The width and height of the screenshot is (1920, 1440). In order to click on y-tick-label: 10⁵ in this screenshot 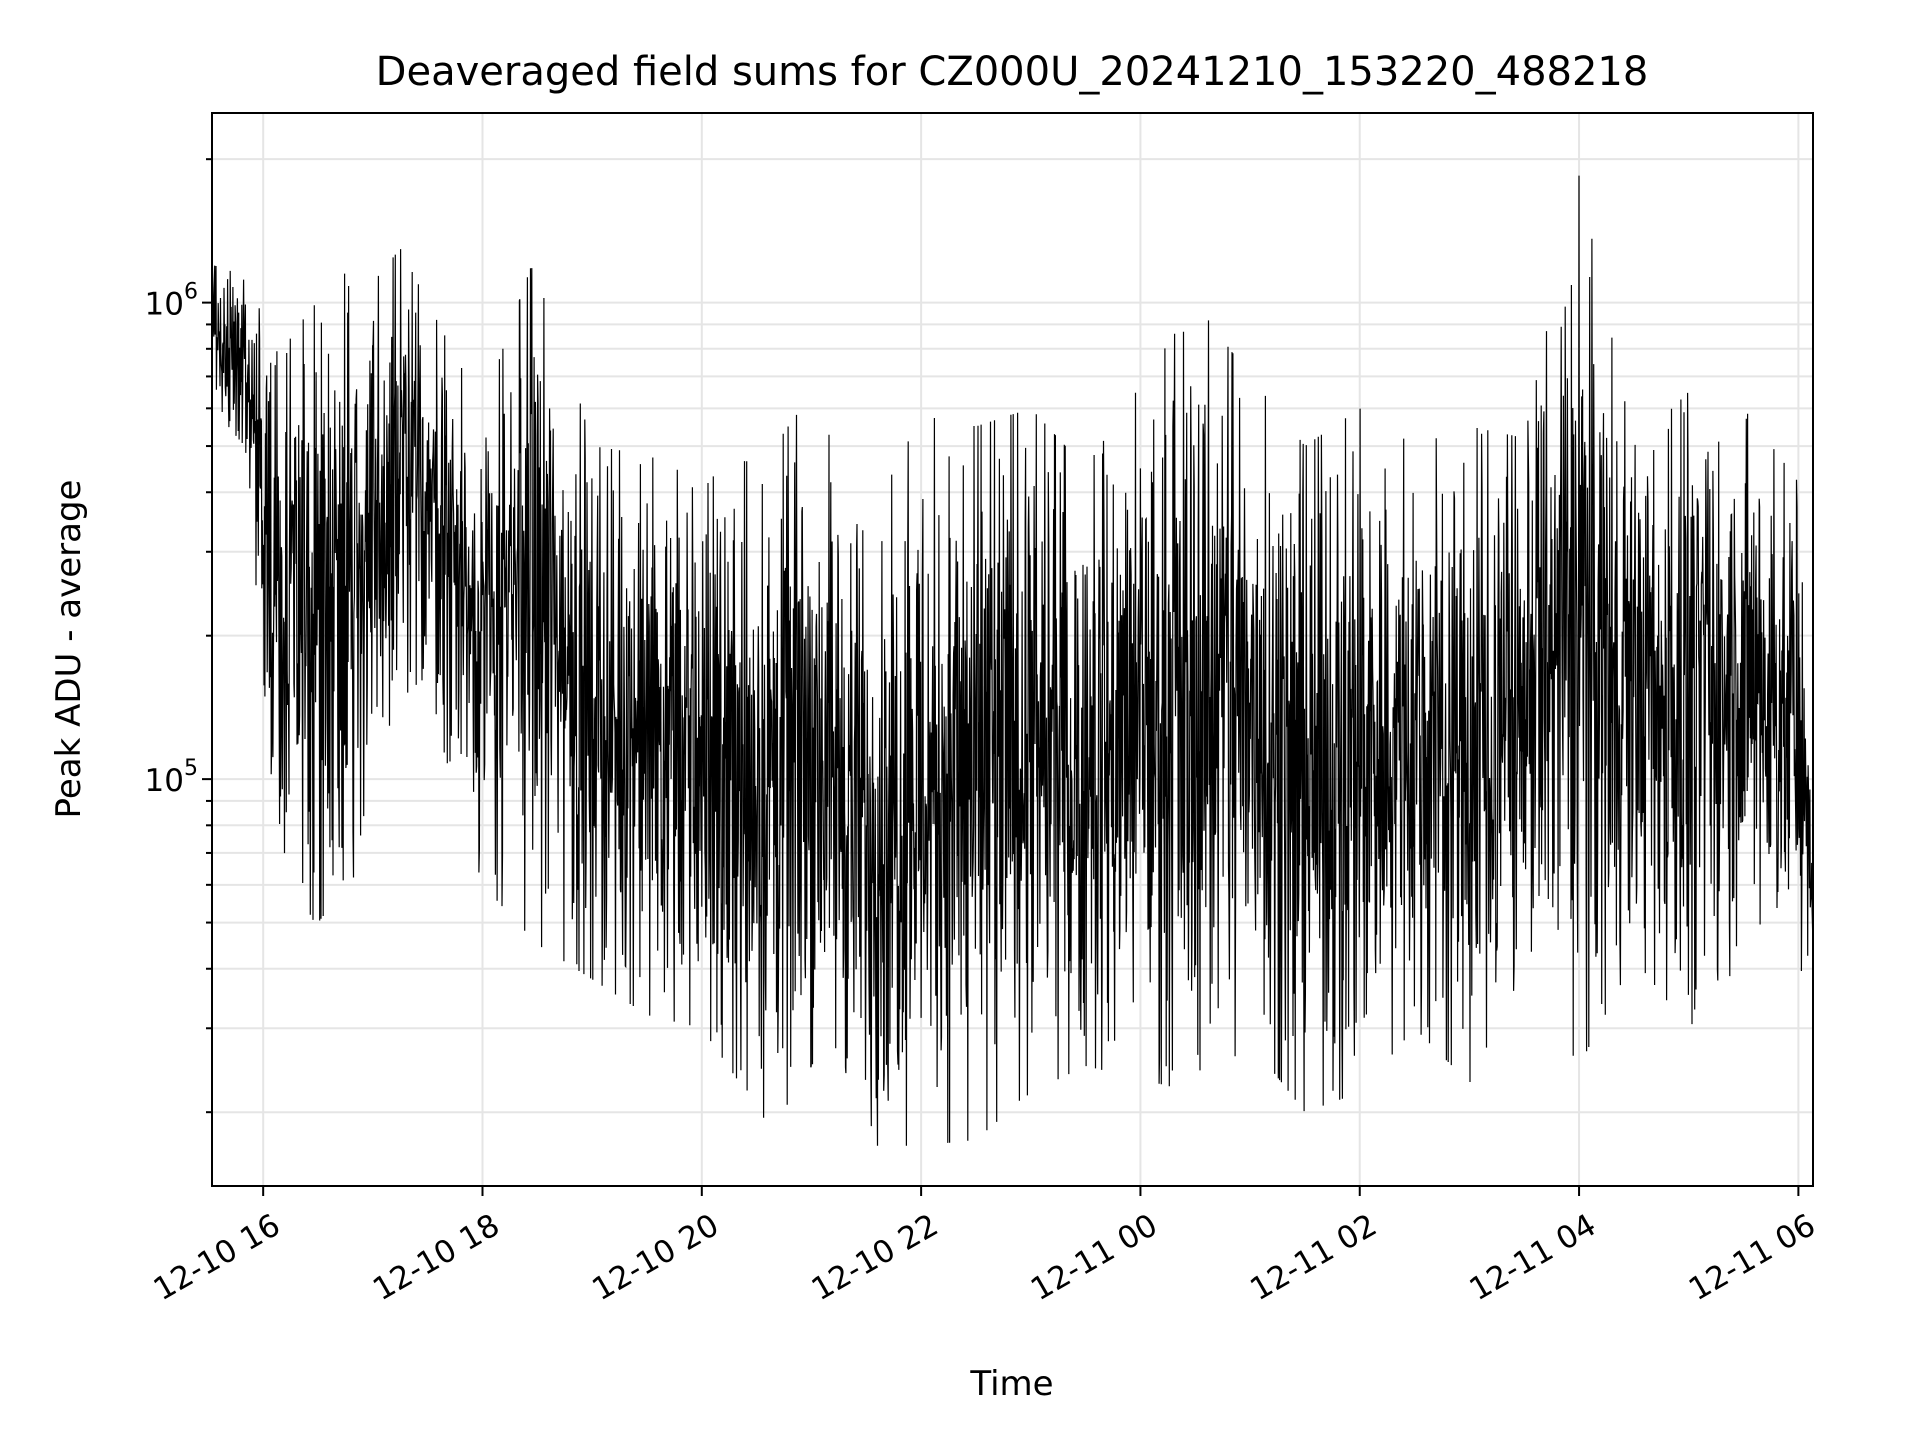, I will do `click(171, 777)`.